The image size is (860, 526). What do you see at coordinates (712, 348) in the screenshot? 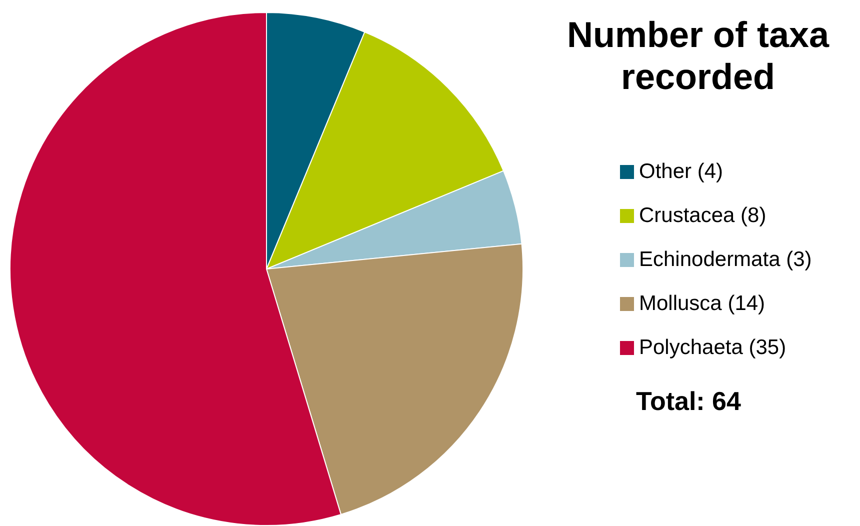
I see `legend-label: Polychaeta (35)` at bounding box center [712, 348].